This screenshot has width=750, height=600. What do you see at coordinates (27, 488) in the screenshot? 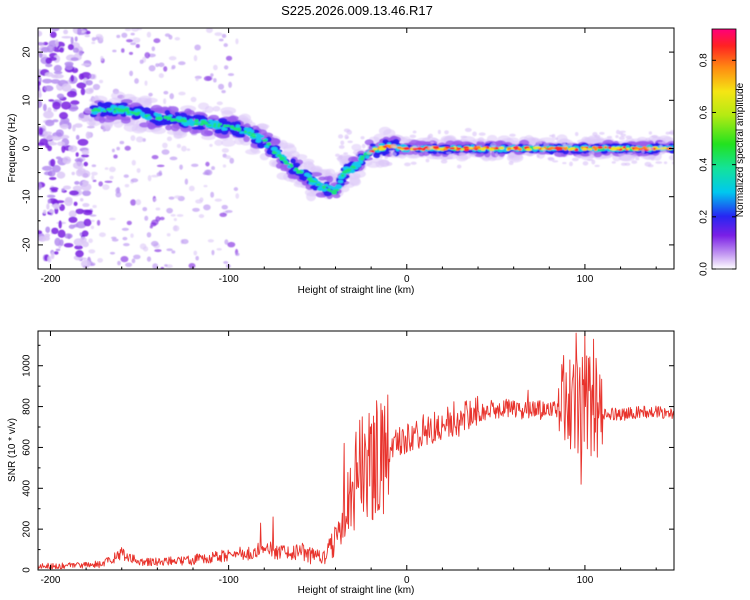
I see `snr-ytick-label: 400` at bounding box center [27, 488].